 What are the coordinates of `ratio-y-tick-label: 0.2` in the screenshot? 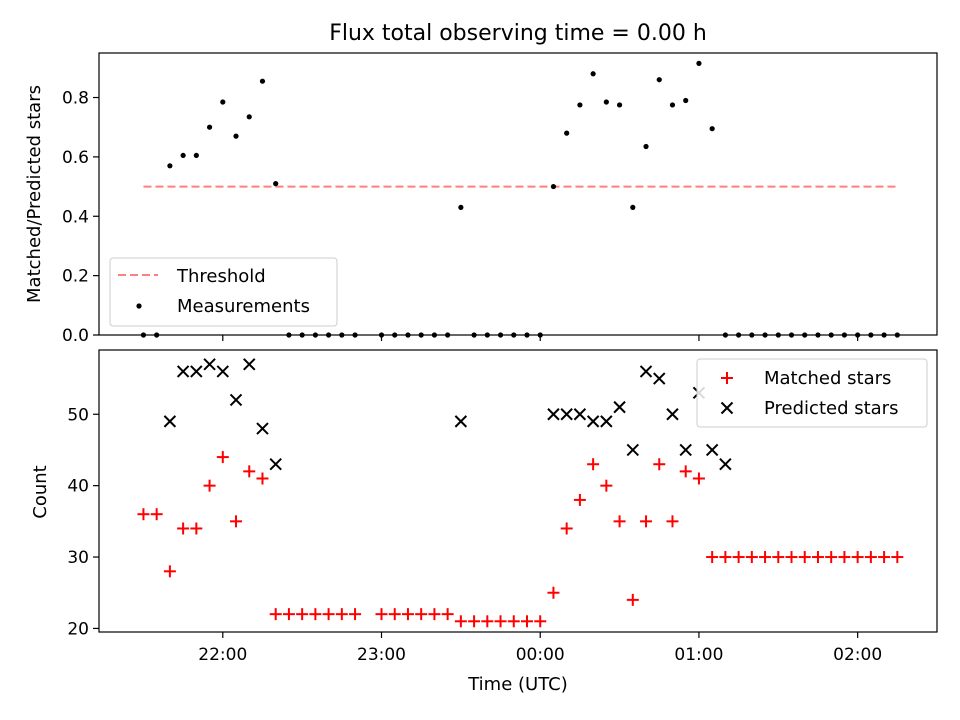 It's located at (75, 277).